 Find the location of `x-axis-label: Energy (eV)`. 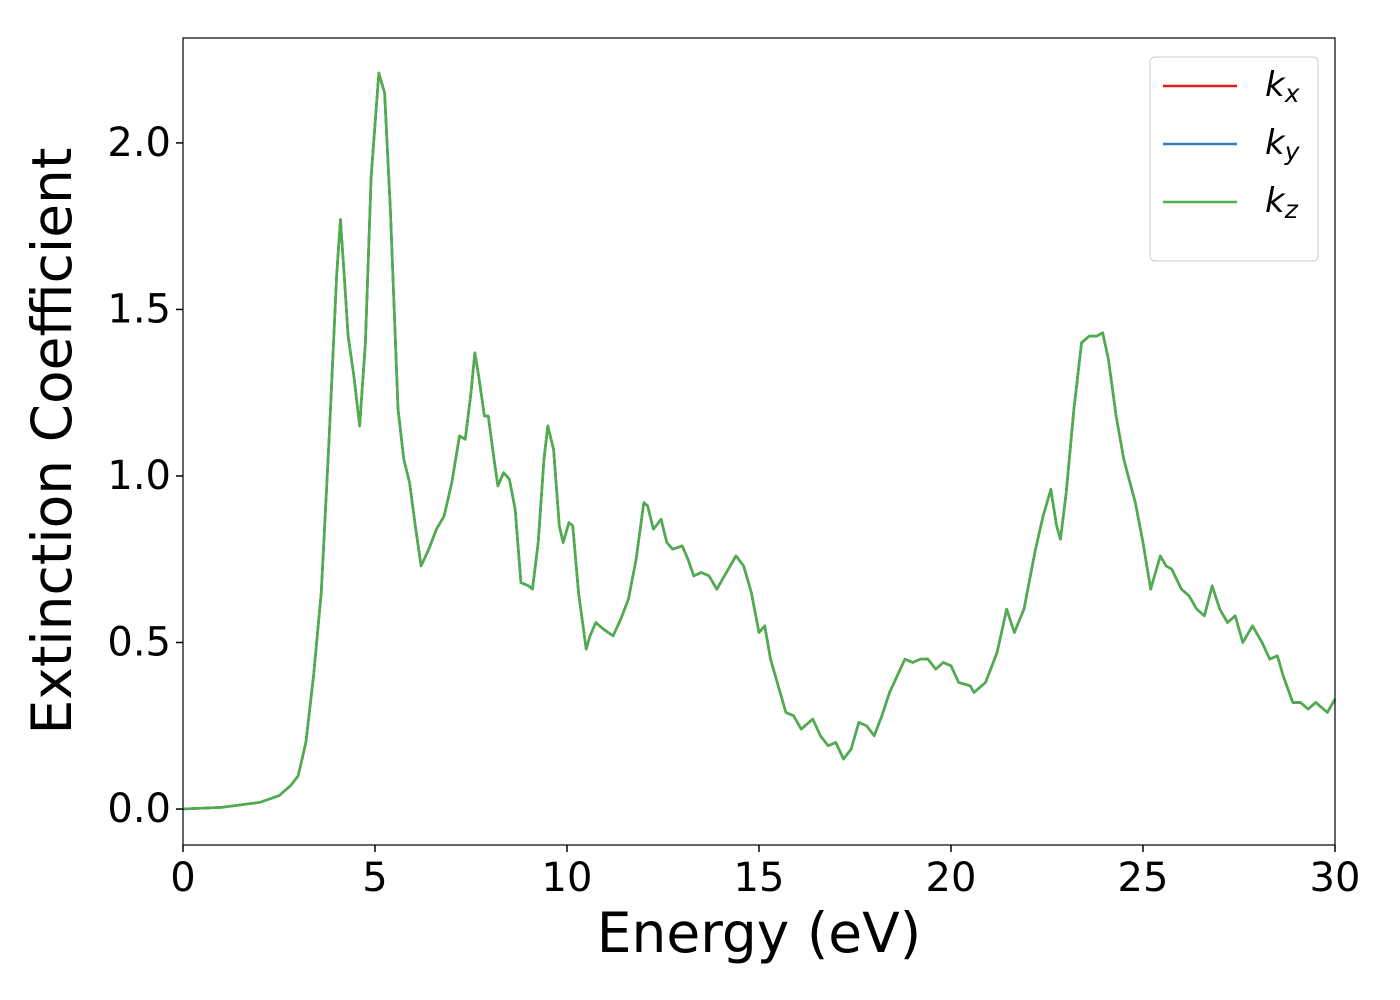

x-axis-label: Energy (eV) is located at coordinates (759, 933).